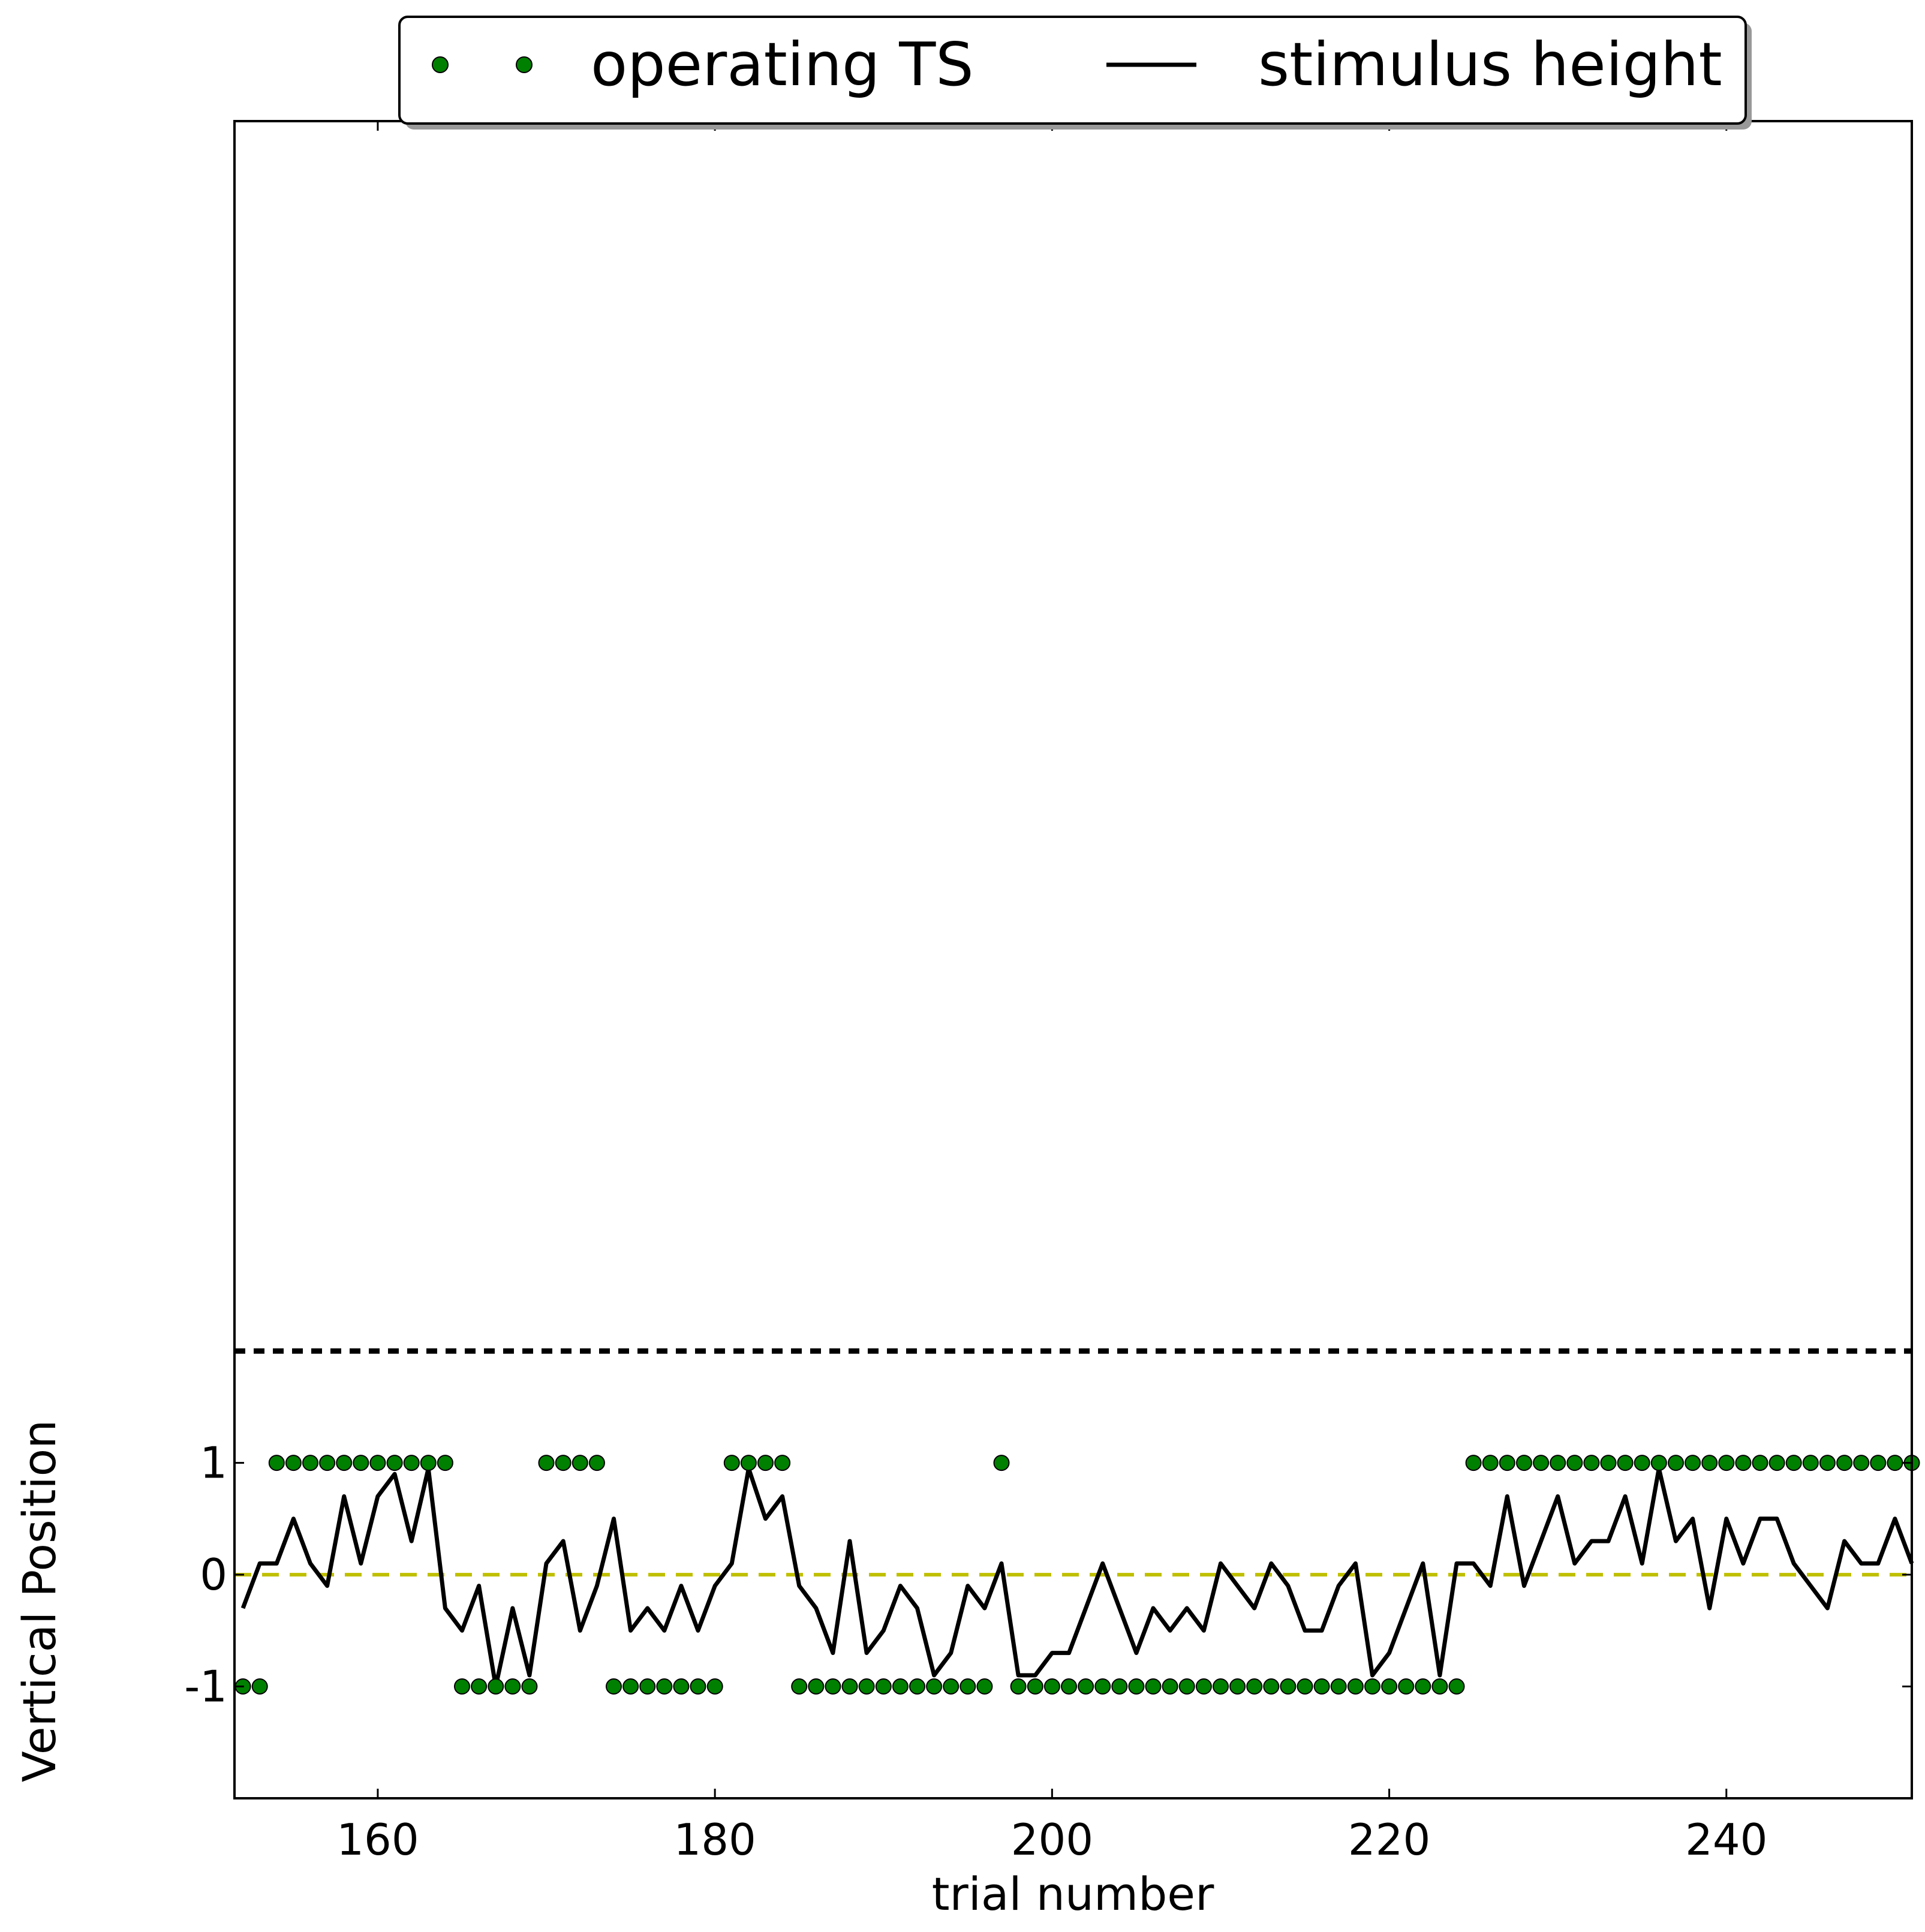 Image resolution: width=1925 pixels, height=1932 pixels. I want to click on stimulus-height-line, so click(1077, 1578).